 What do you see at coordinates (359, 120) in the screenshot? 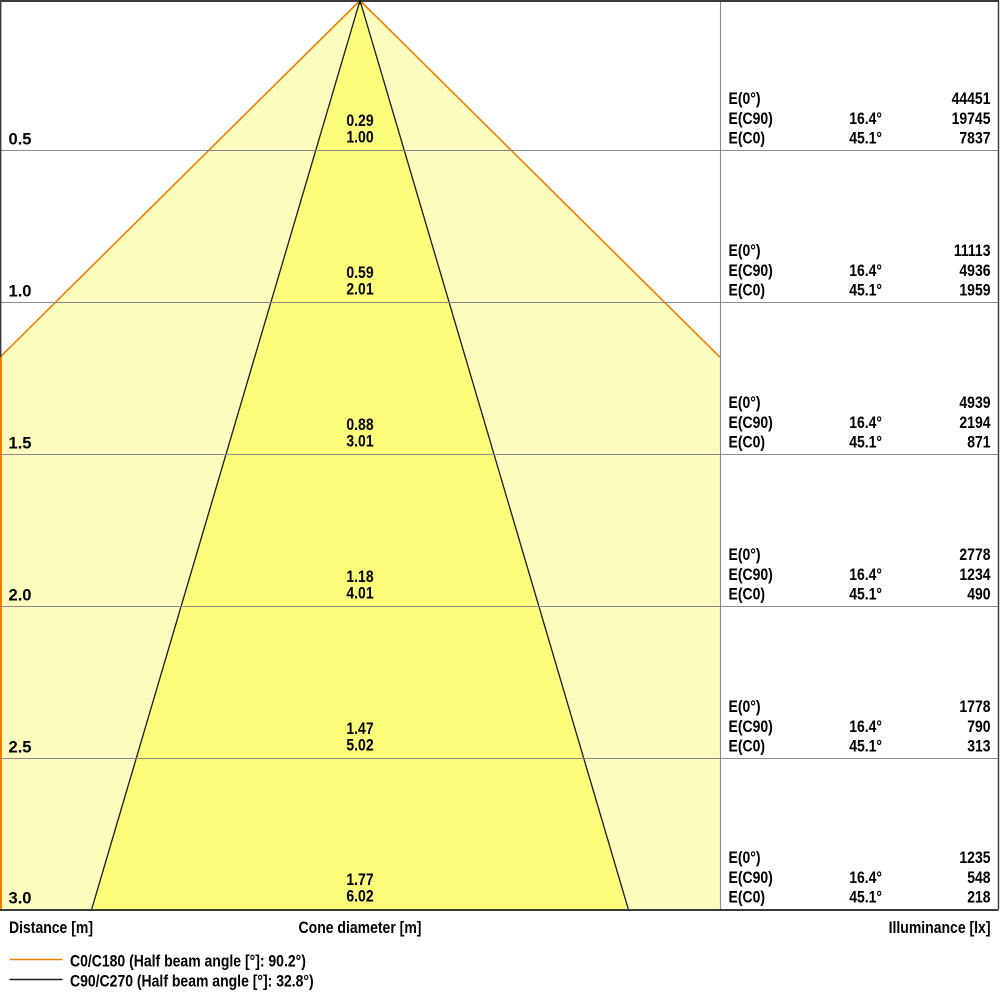
I see `svg-text: 0.29` at bounding box center [359, 120].